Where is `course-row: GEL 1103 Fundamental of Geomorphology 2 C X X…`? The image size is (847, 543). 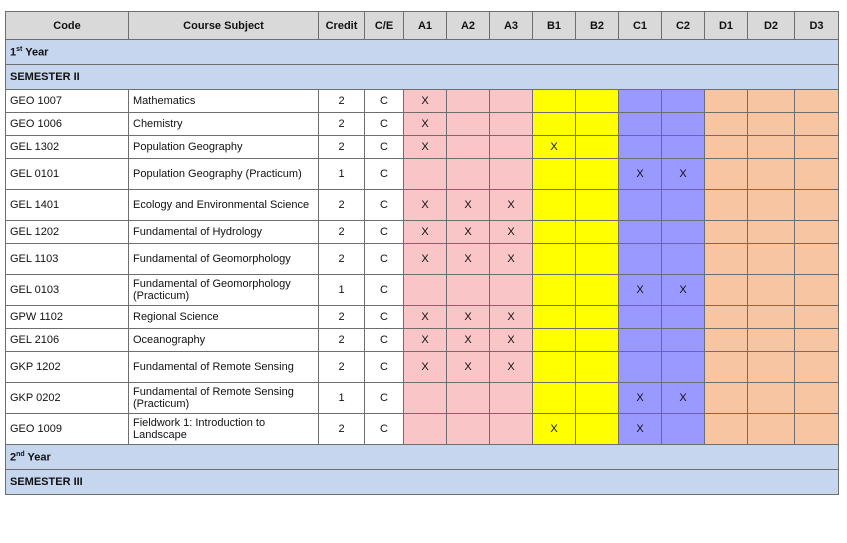 course-row: GEL 1103 Fundamental of Geomorphology 2 C X X… is located at coordinates (422, 259).